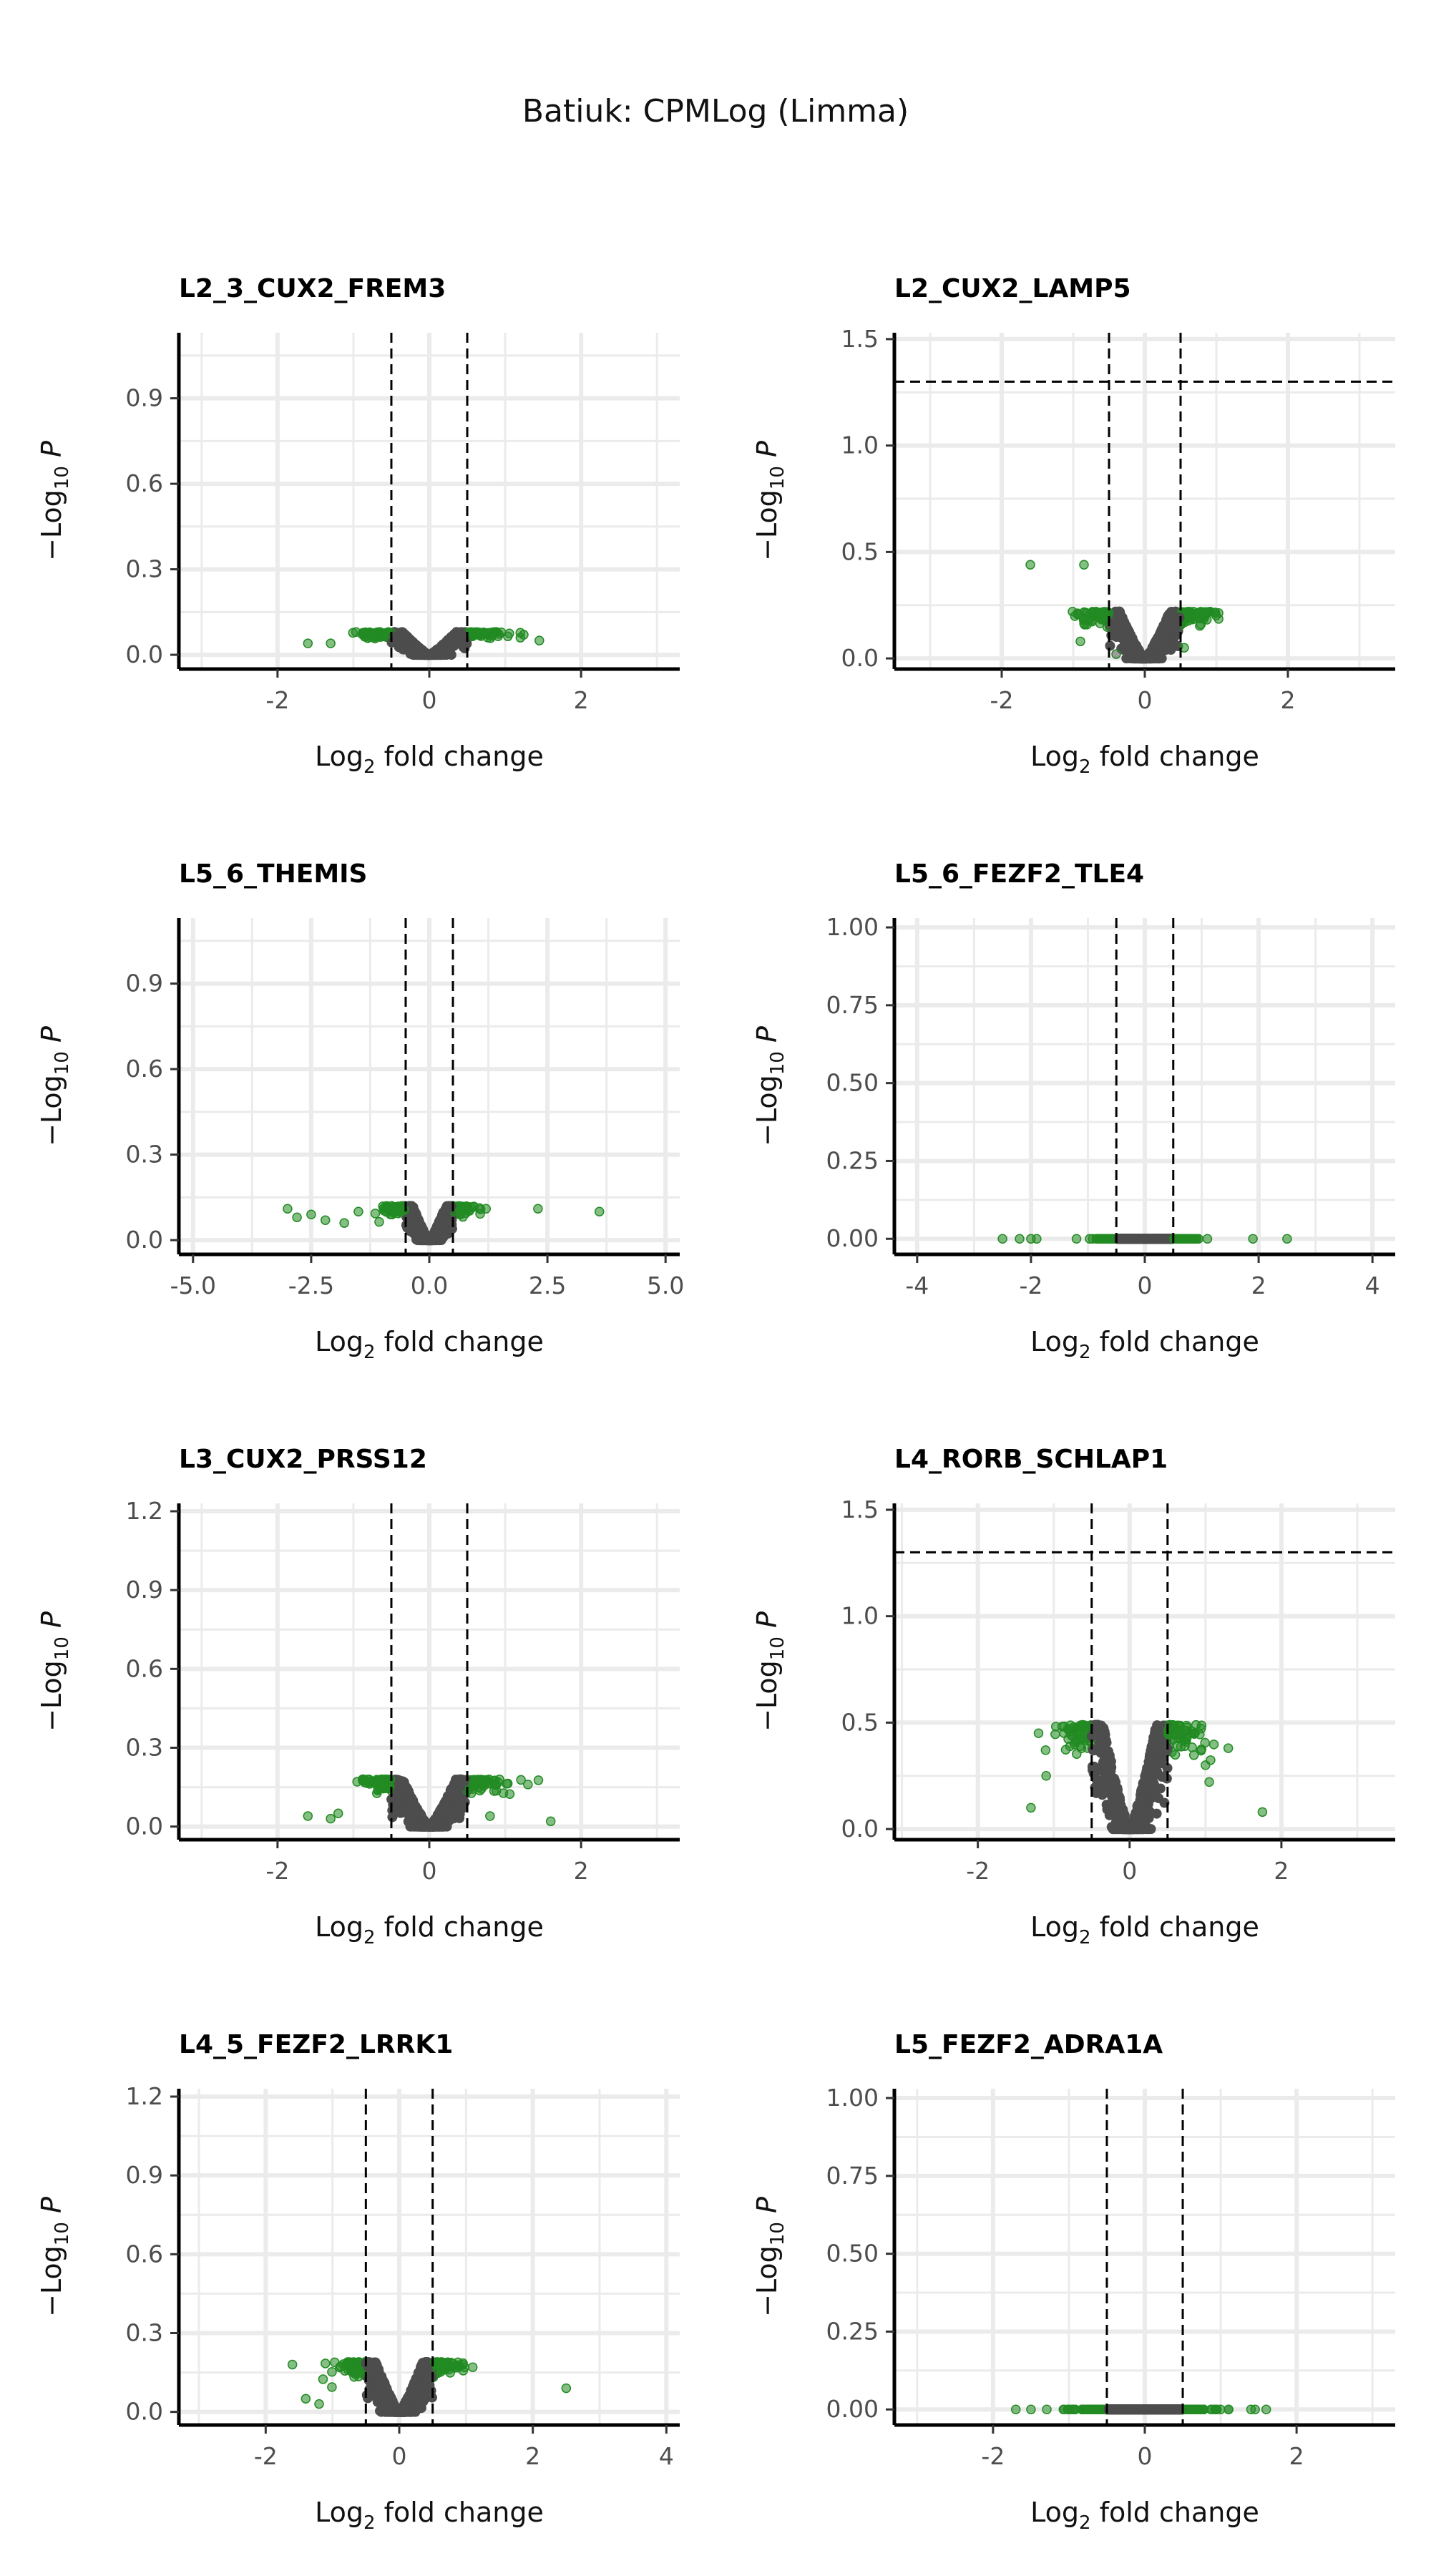 This screenshot has width=1431, height=2576. Describe the element at coordinates (715, 111) in the screenshot. I see `figure-title: Batiuk: CPMLog (Limma)` at that location.